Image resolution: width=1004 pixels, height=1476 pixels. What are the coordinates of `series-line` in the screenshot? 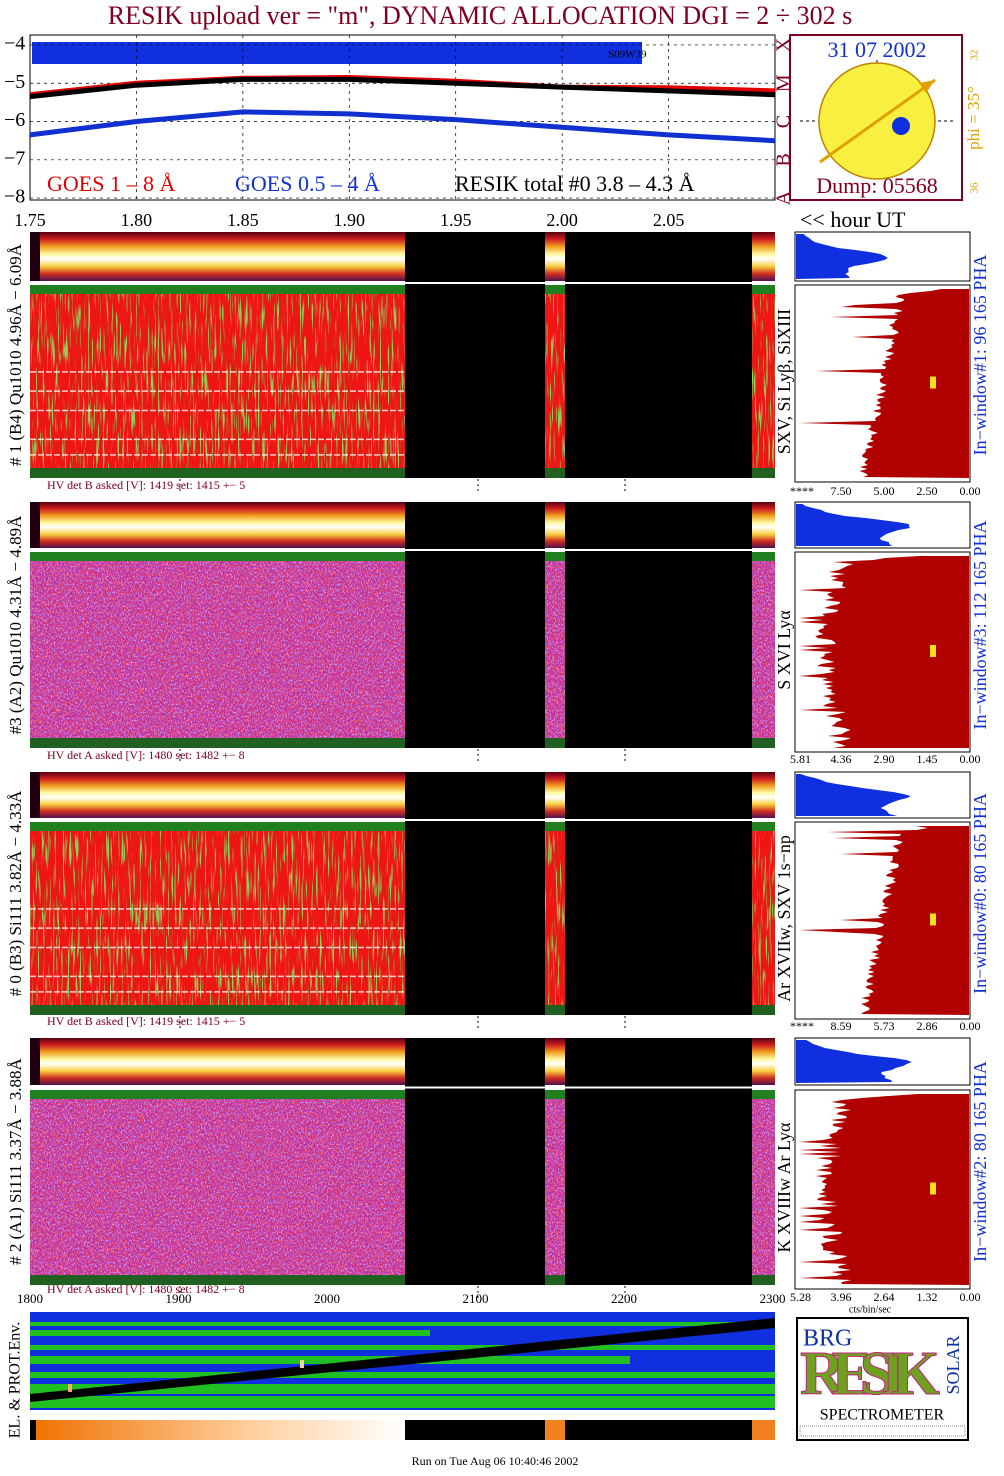 It's located at (402, 88).